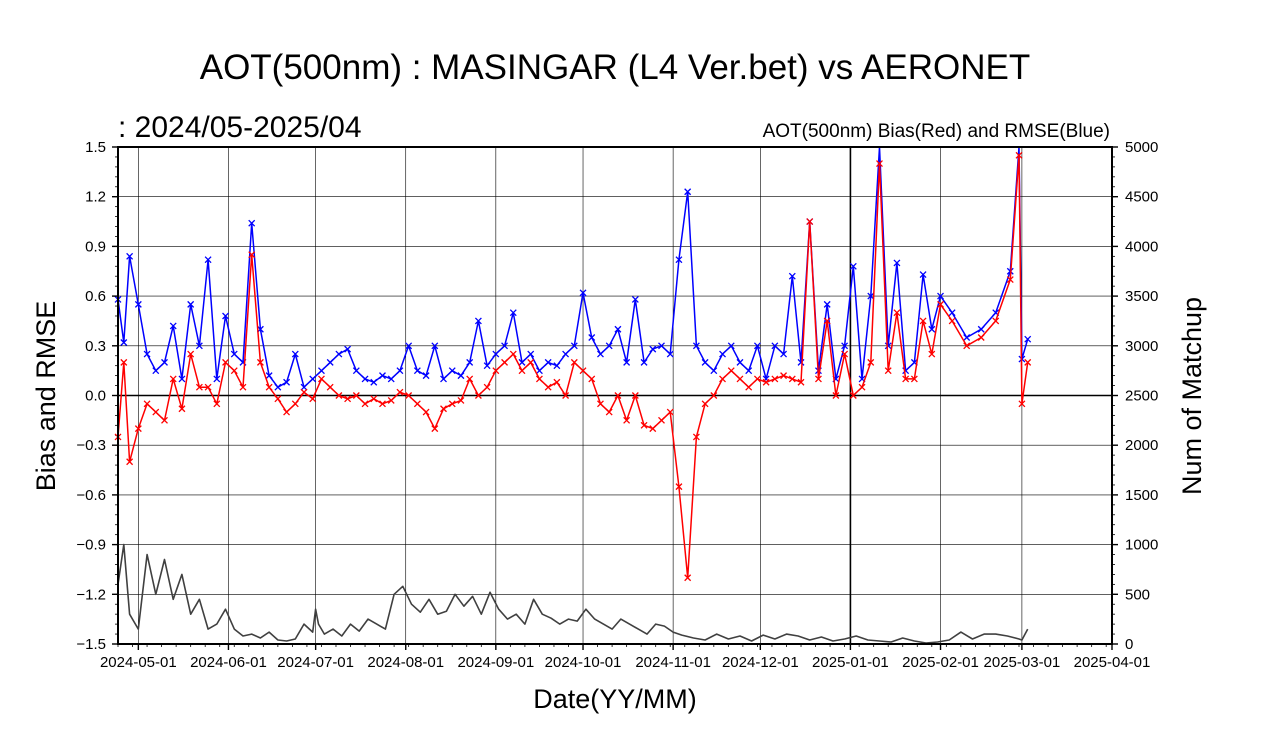  I want to click on x-tick-label: 2025-01-01, so click(850, 662).